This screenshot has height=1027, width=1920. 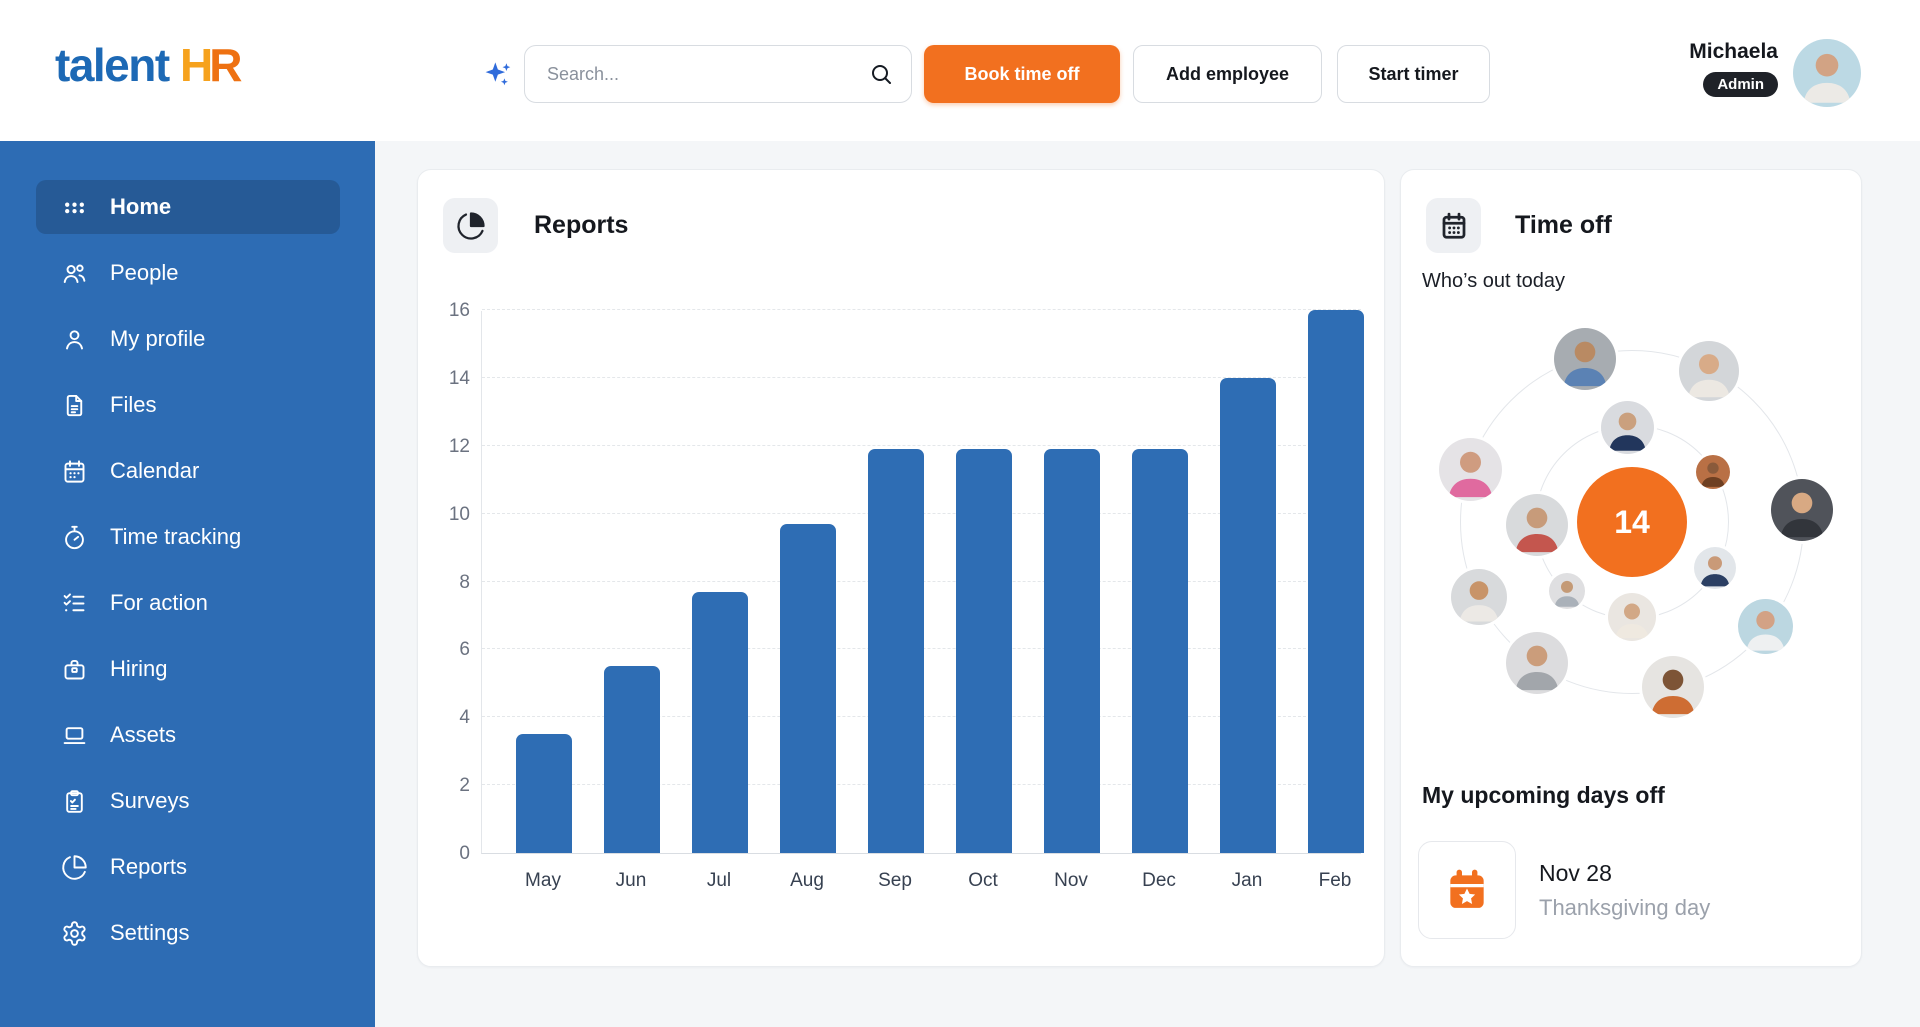 I want to click on x-axis-tick-label: Jun, so click(x=631, y=880).